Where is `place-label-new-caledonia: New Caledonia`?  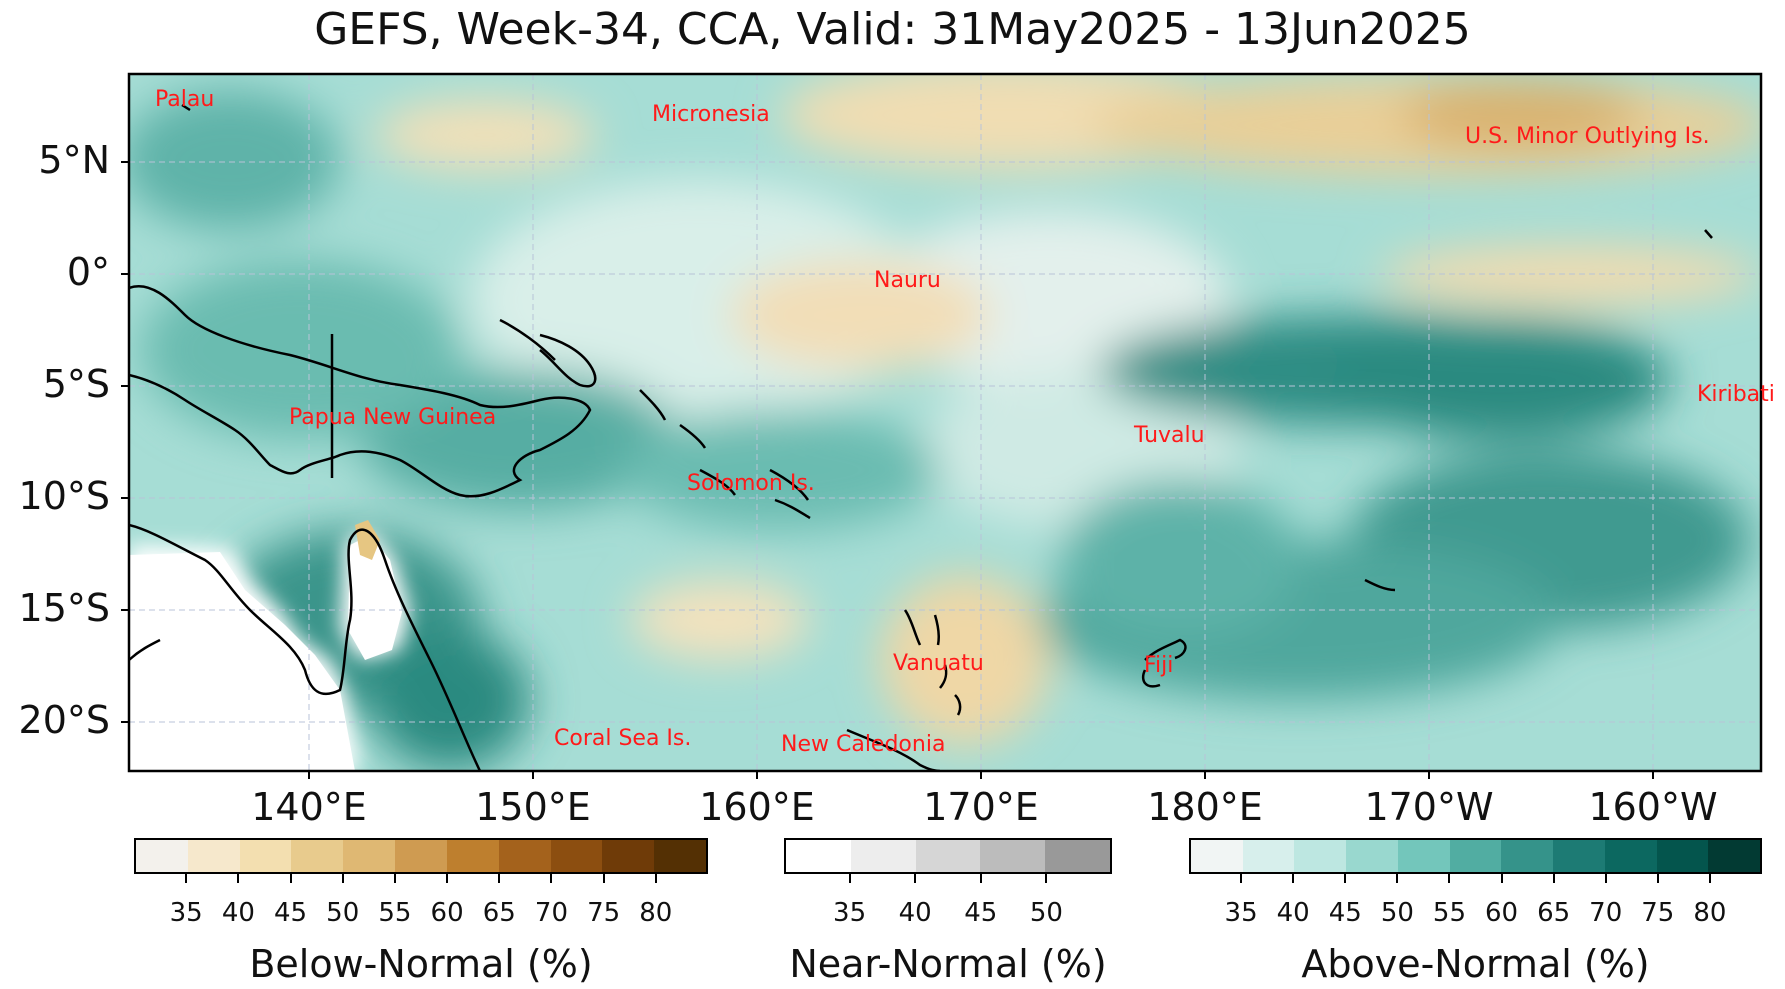
place-label-new-caledonia: New Caledonia is located at coordinates (863, 744).